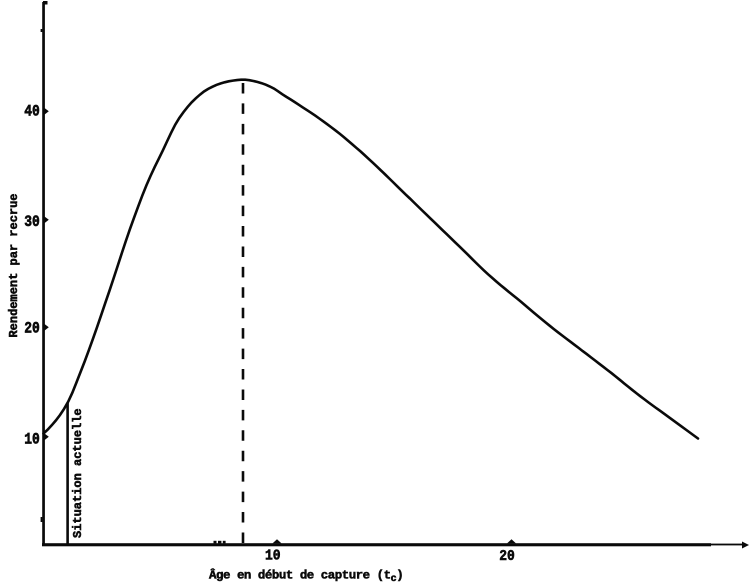 The height and width of the screenshot is (585, 750). I want to click on svg-text: 40, so click(32, 111).